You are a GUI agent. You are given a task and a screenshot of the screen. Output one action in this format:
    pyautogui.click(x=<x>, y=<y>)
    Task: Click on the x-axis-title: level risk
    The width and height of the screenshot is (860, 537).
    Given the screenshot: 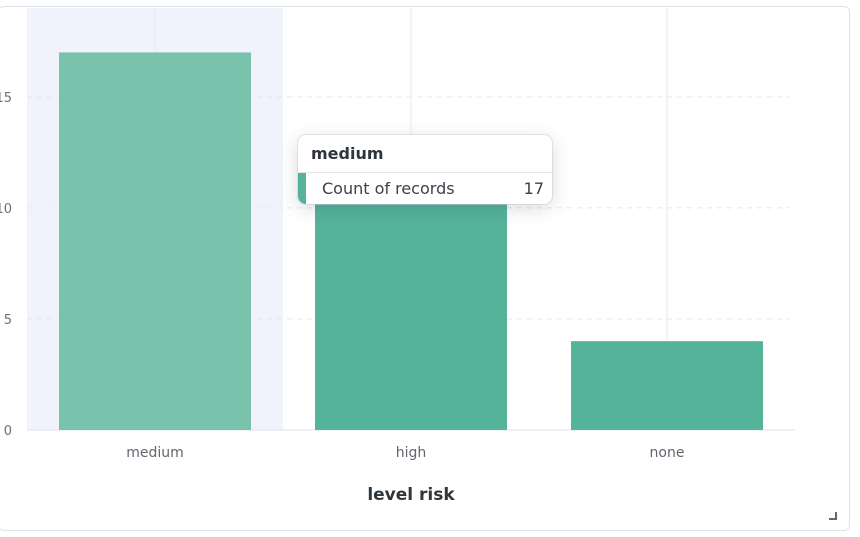 What is the action you would take?
    pyautogui.click(x=411, y=495)
    